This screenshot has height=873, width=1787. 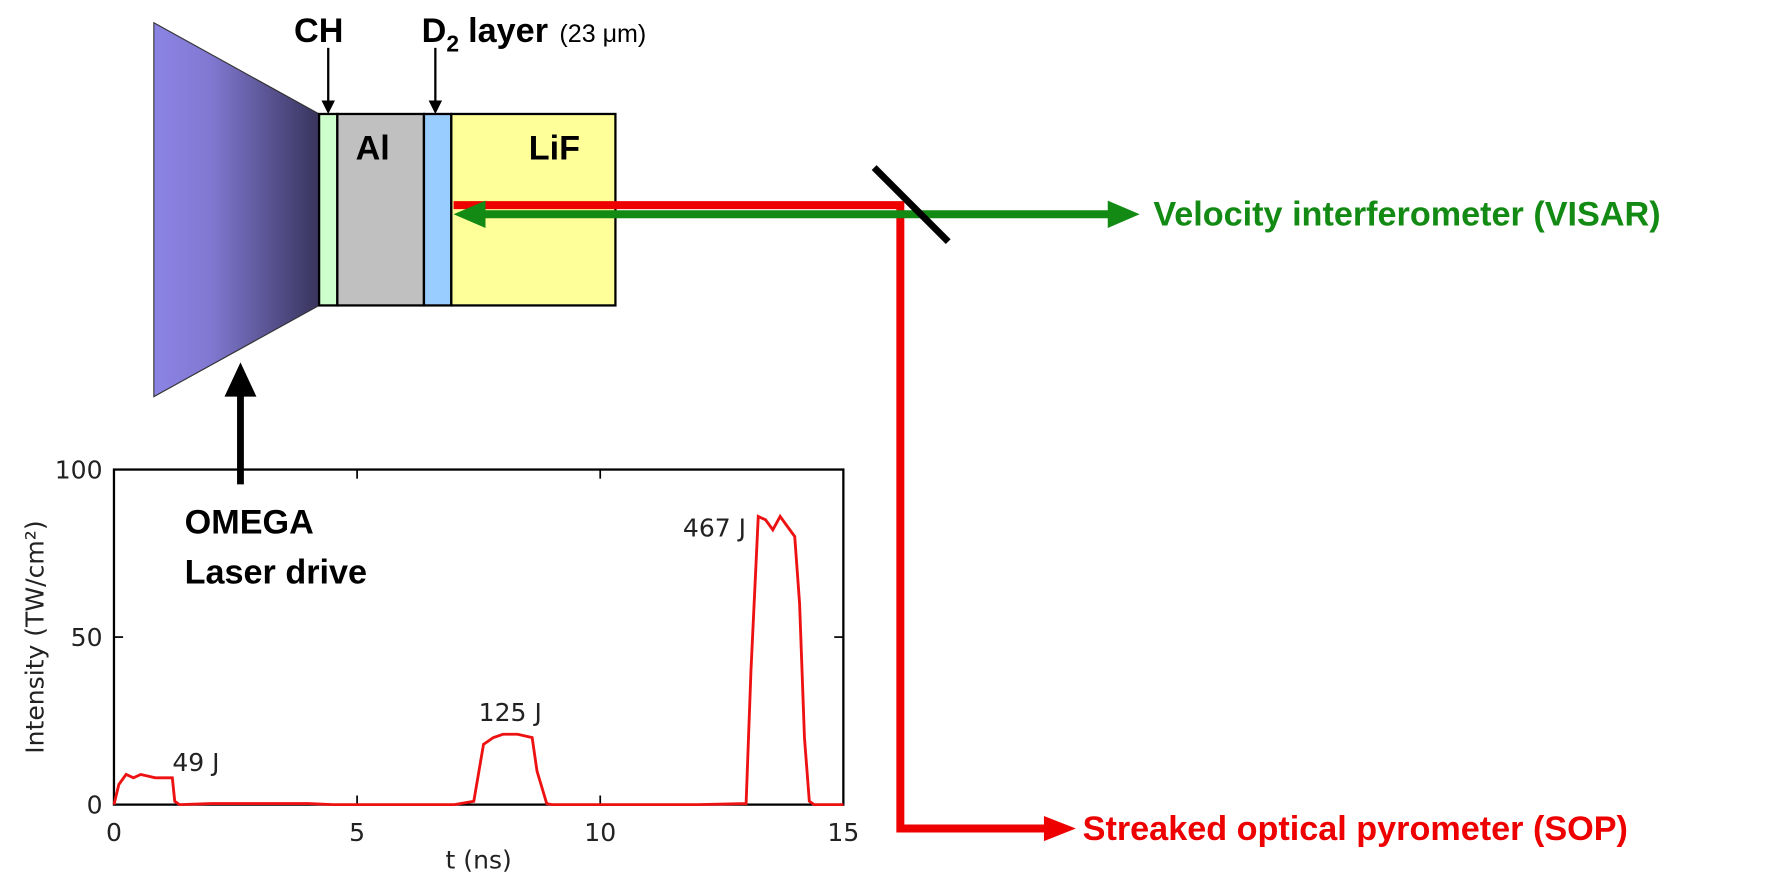 What do you see at coordinates (600, 832) in the screenshot?
I see `x-tick-label: 10` at bounding box center [600, 832].